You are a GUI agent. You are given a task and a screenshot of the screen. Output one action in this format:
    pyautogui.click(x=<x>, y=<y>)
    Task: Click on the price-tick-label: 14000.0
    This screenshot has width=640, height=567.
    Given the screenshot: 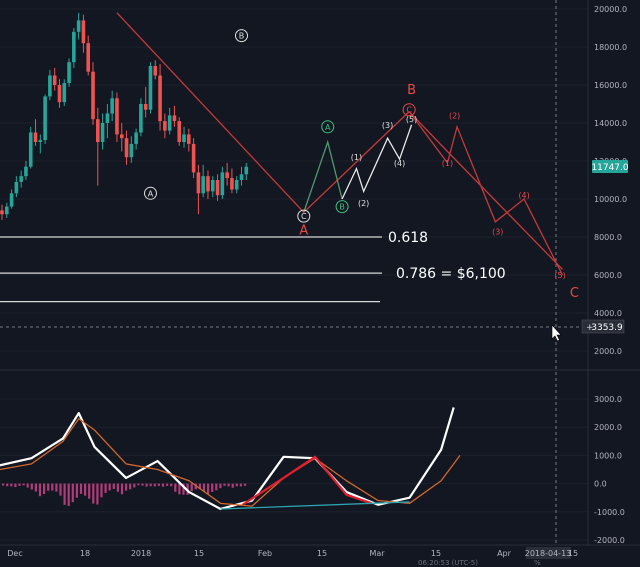 What is the action you would take?
    pyautogui.click(x=610, y=123)
    